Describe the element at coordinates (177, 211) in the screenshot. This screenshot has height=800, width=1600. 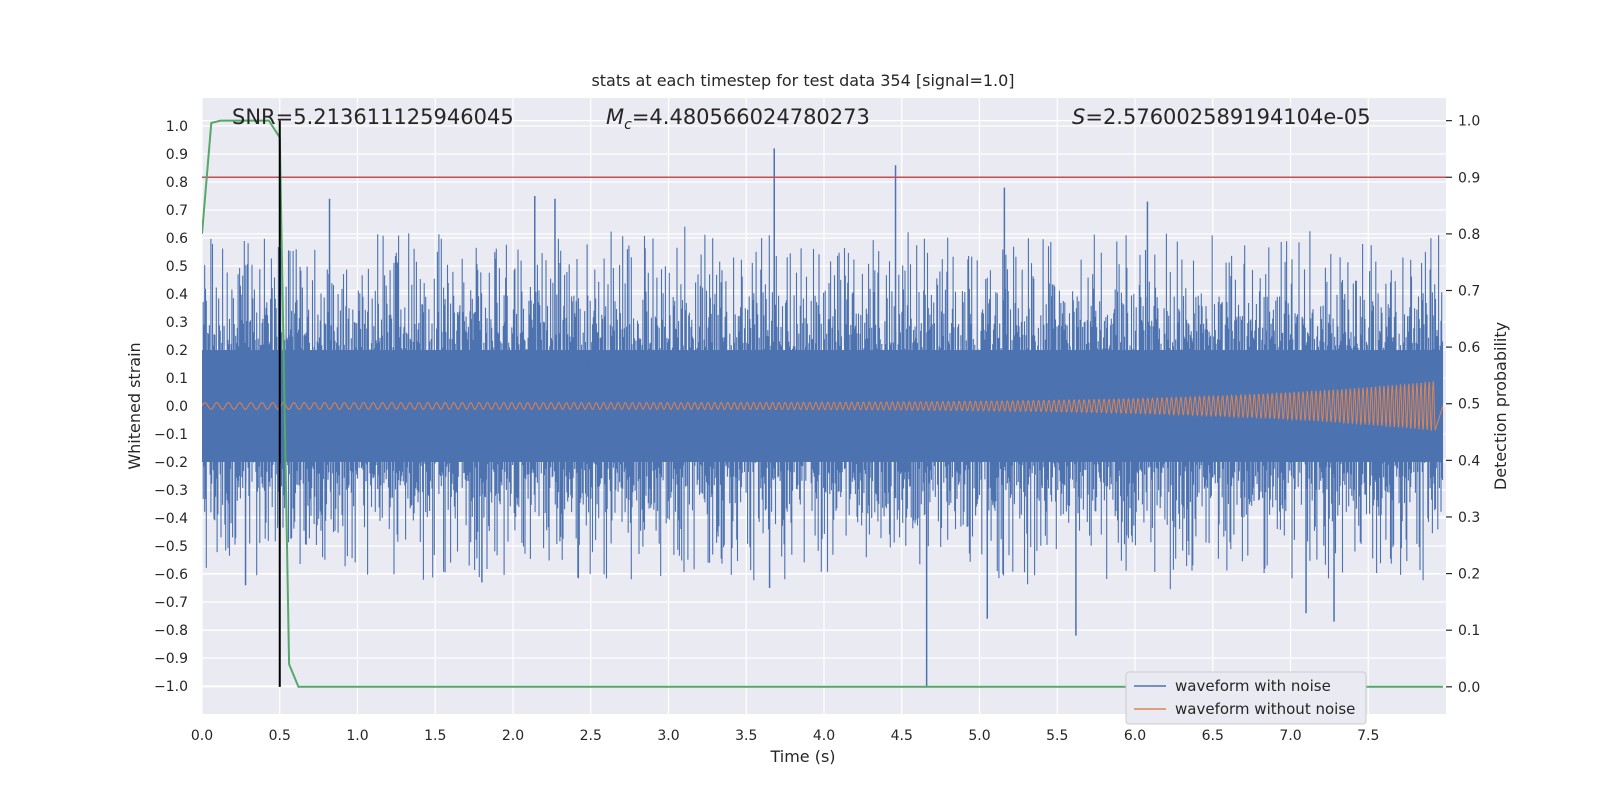
I see `y-tick-label: 0.7` at that location.